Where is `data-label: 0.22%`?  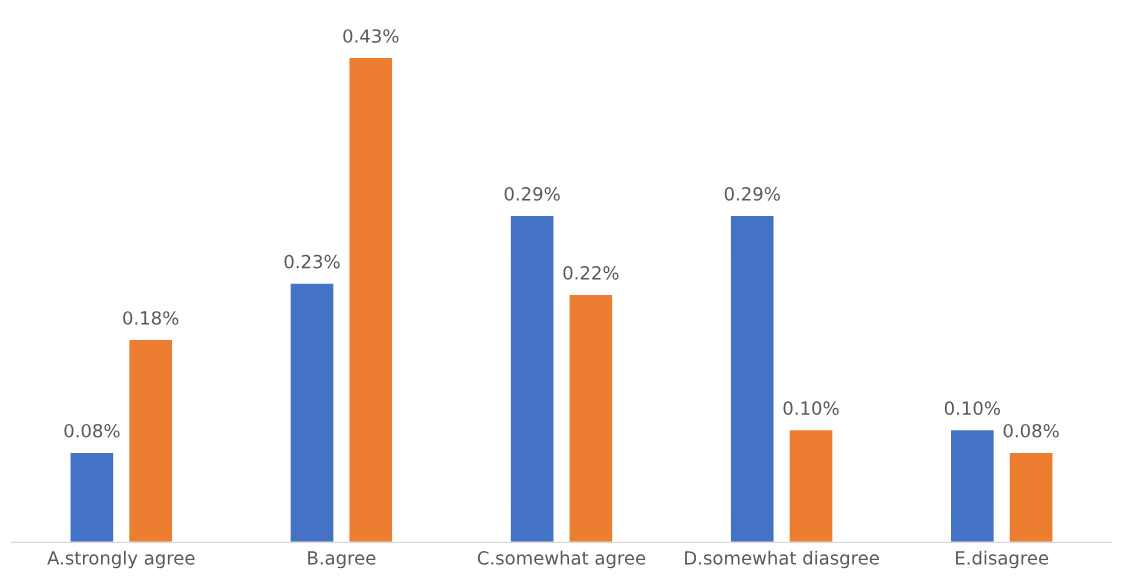
data-label: 0.22% is located at coordinates (591, 273).